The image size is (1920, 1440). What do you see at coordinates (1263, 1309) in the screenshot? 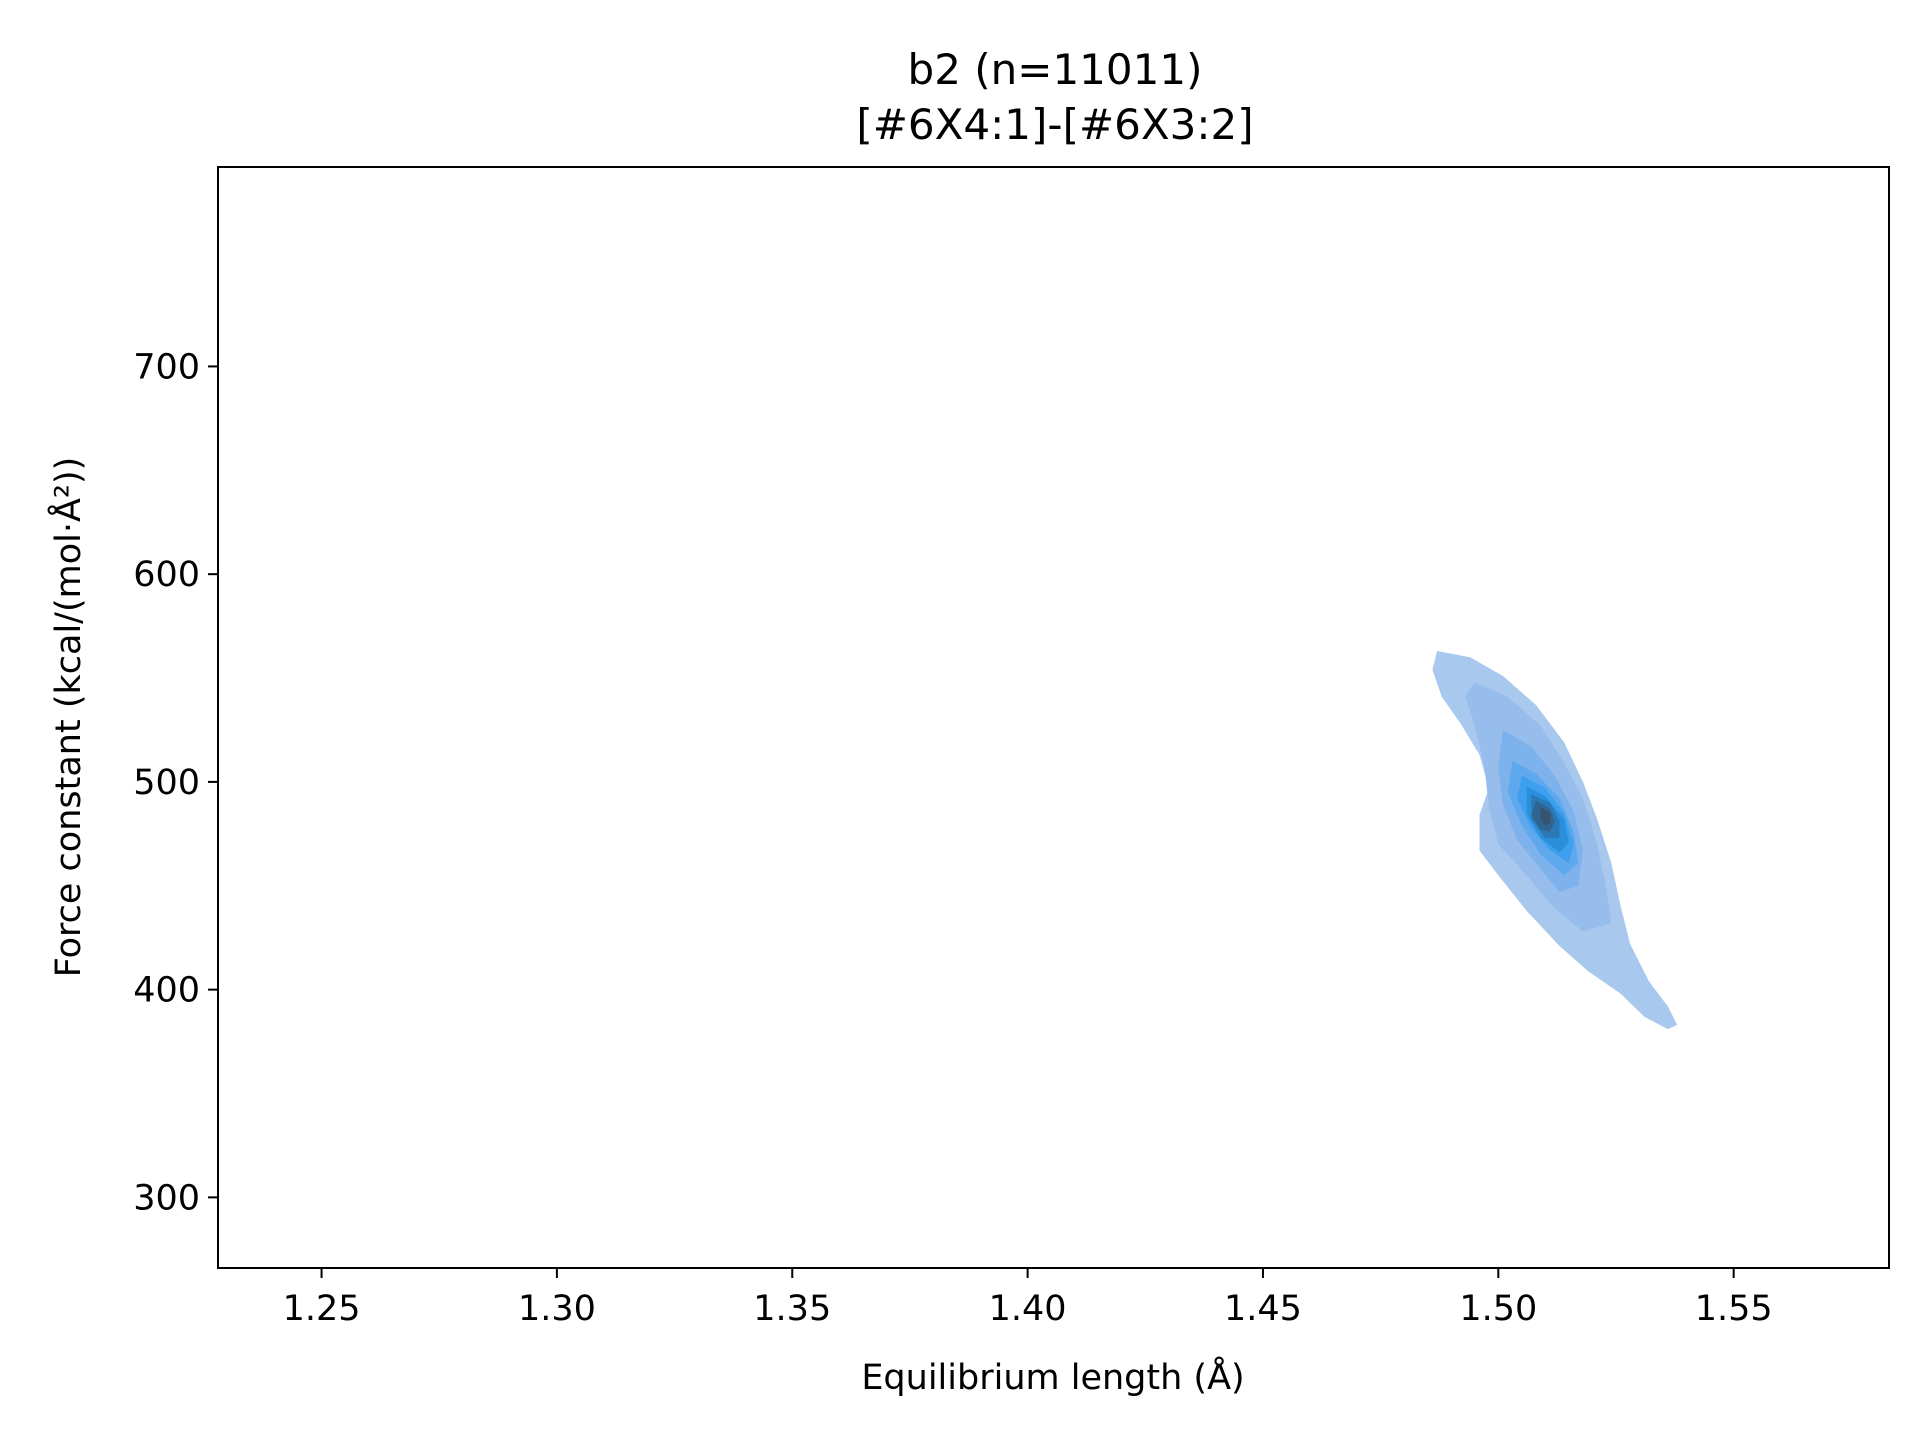
I see `x-tick-label: 1.45` at bounding box center [1263, 1309].